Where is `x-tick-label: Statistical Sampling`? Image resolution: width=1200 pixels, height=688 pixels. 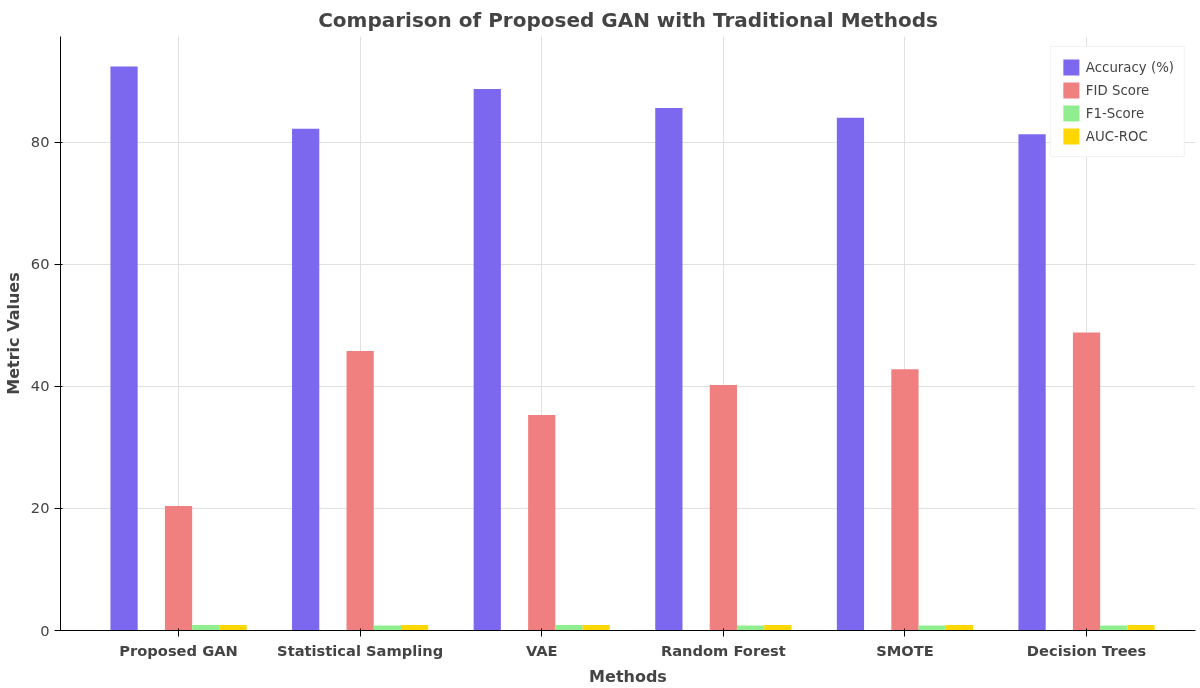
x-tick-label: Statistical Sampling is located at coordinates (360, 650).